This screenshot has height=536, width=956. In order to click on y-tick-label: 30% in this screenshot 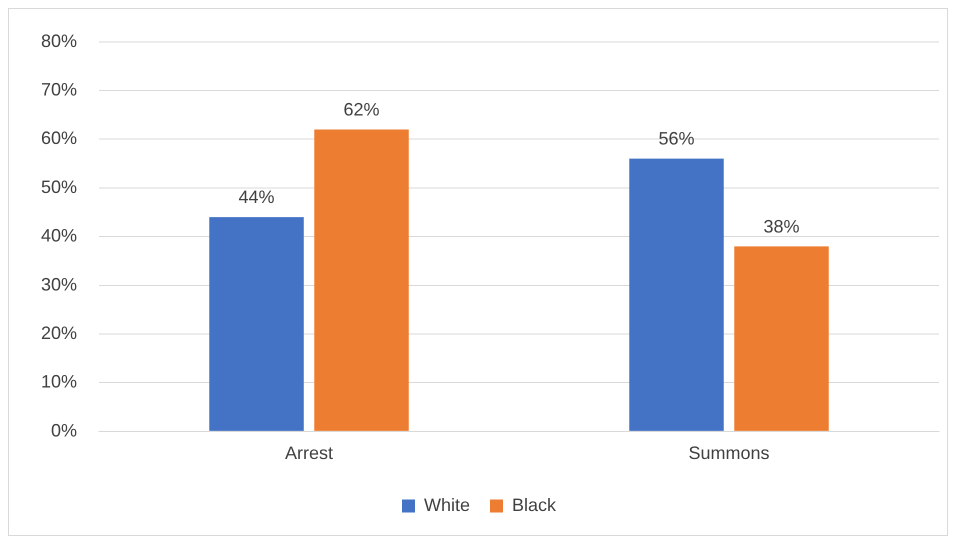, I will do `click(59, 284)`.